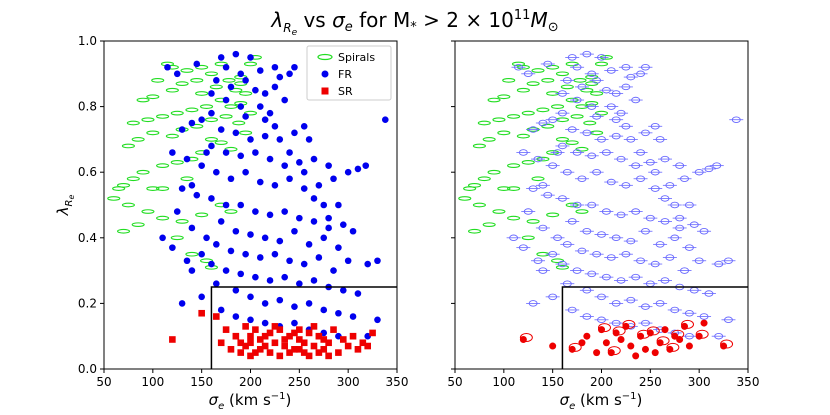  Describe the element at coordinates (454, 382) in the screenshot. I see `right-x-tick-label: 50` at that location.